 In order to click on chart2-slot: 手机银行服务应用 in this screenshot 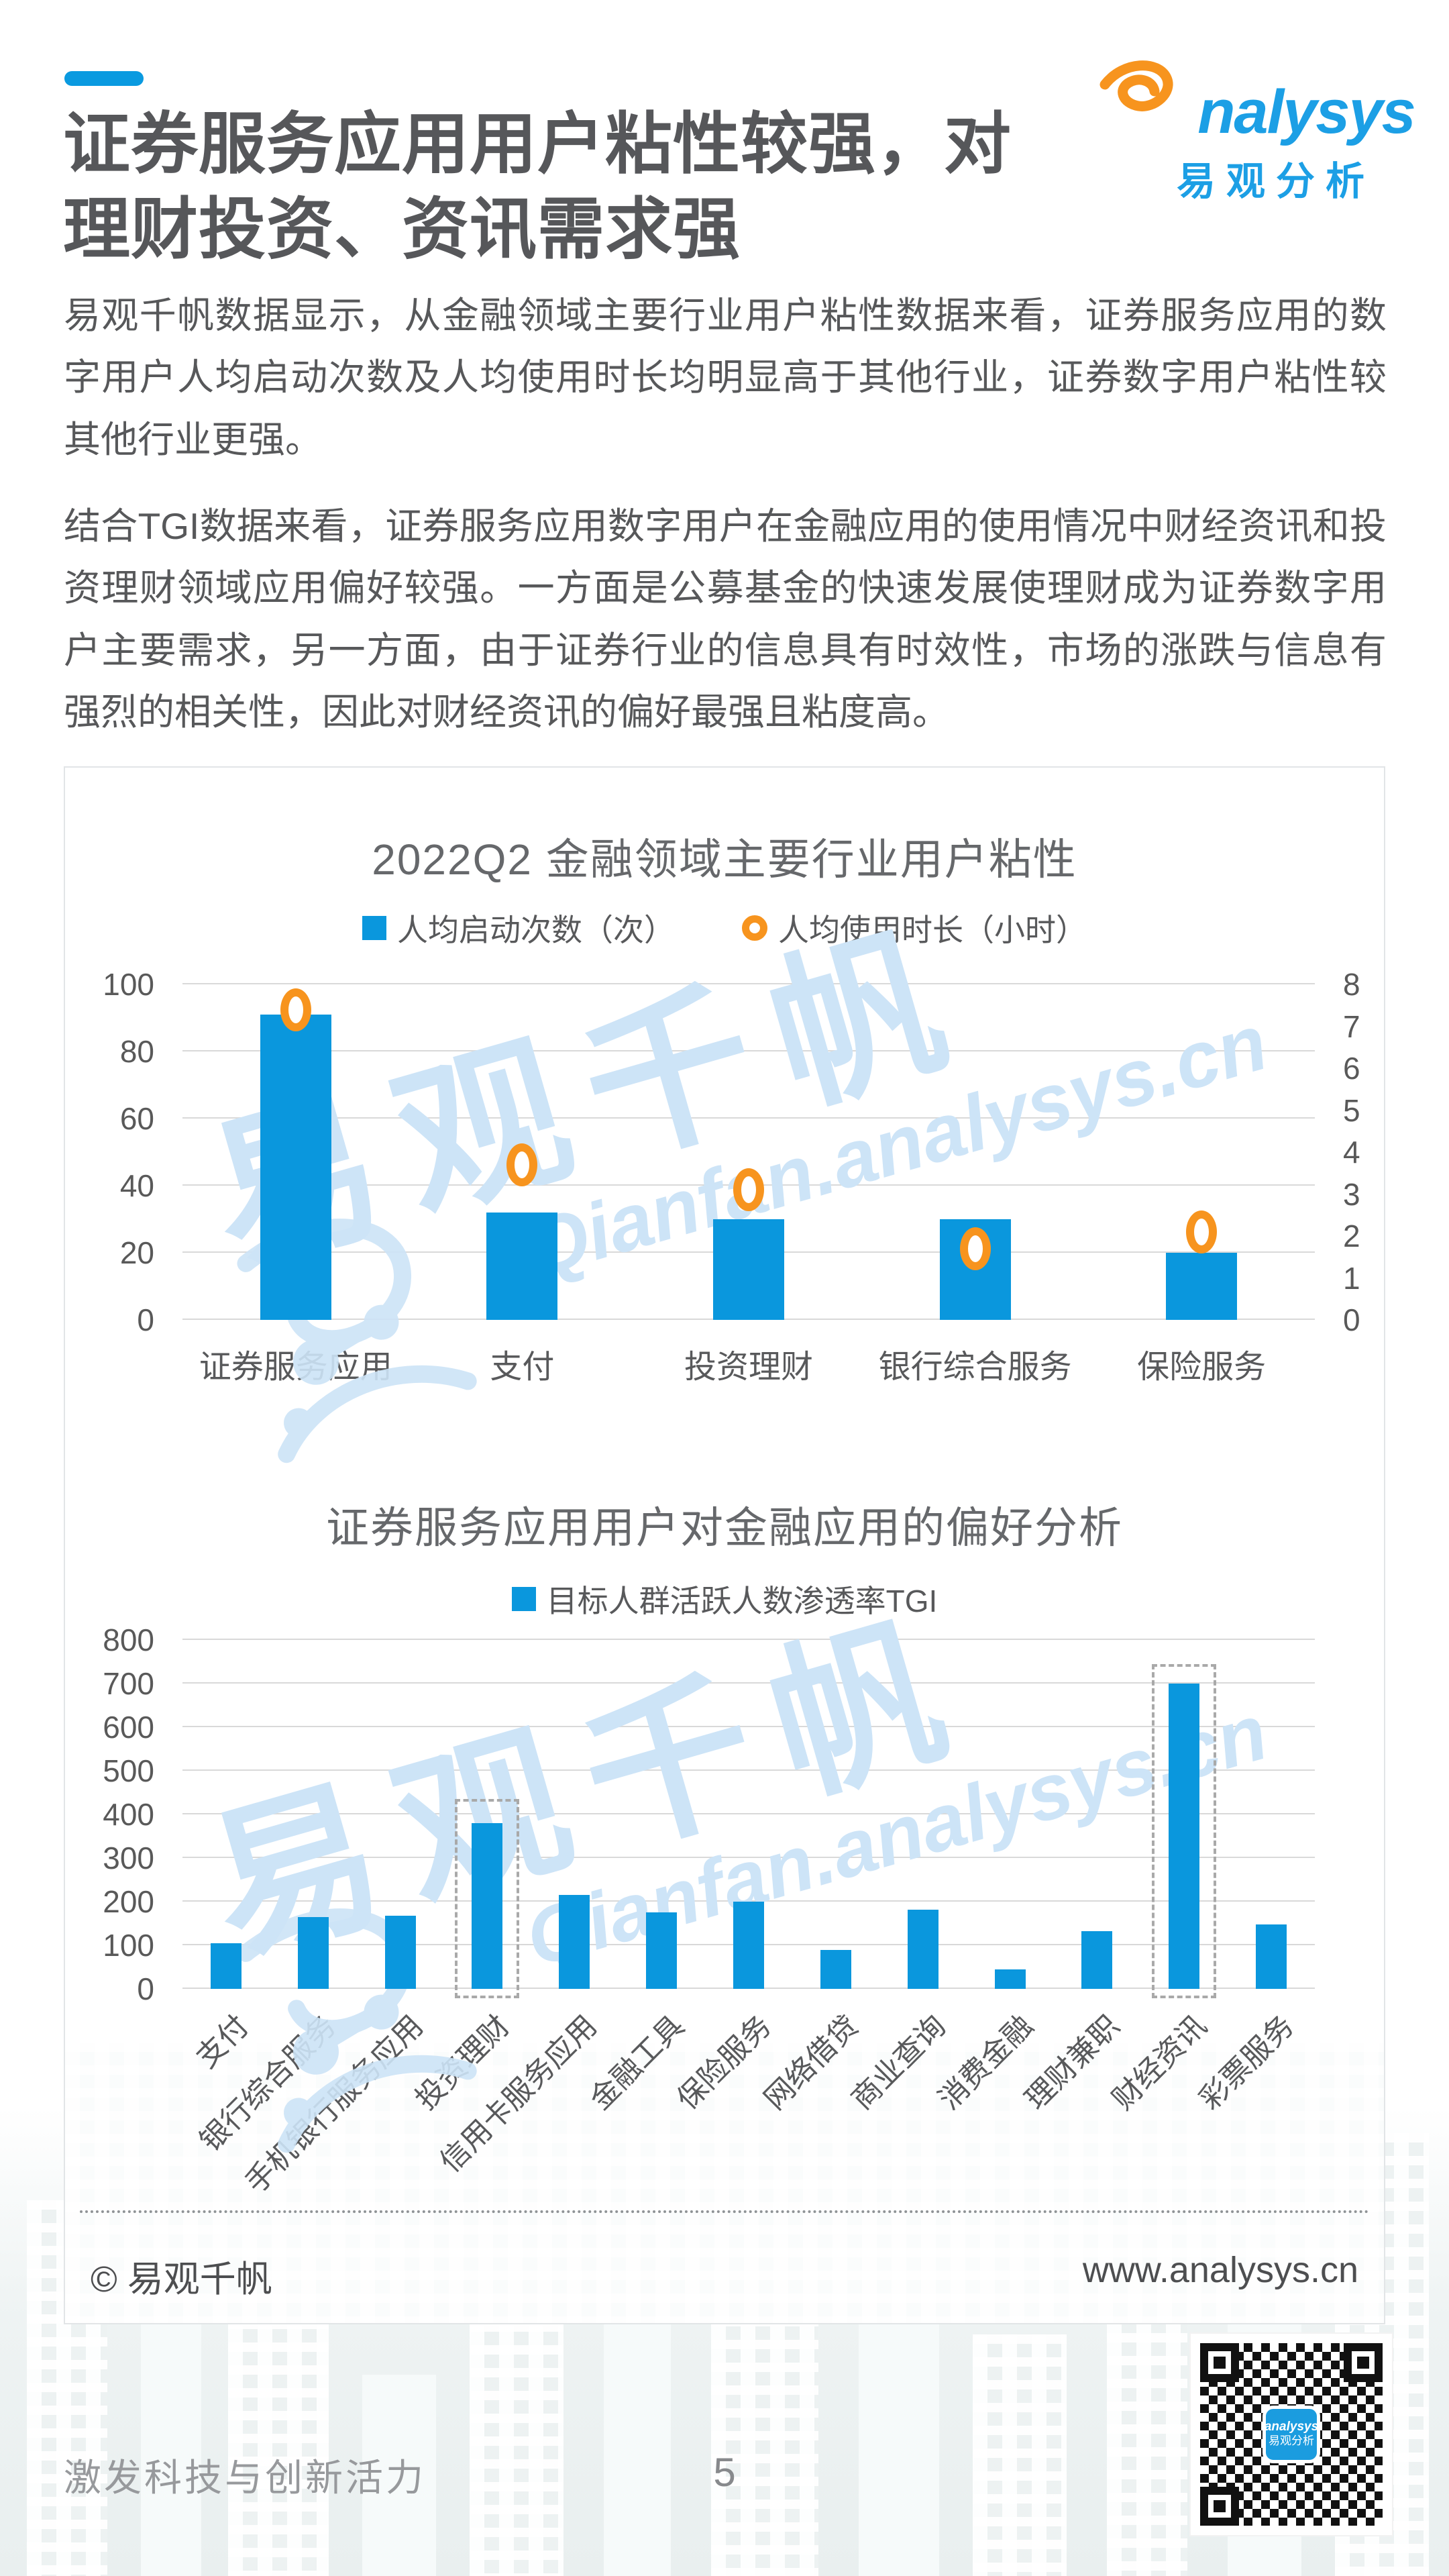, I will do `click(341, 1920)`.